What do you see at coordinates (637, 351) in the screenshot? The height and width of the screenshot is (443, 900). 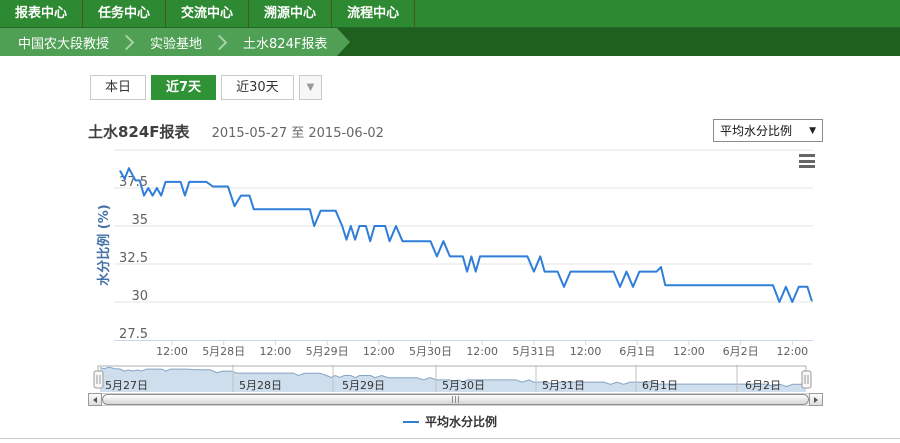 I see `x-axis-tick-label: 6月1日` at bounding box center [637, 351].